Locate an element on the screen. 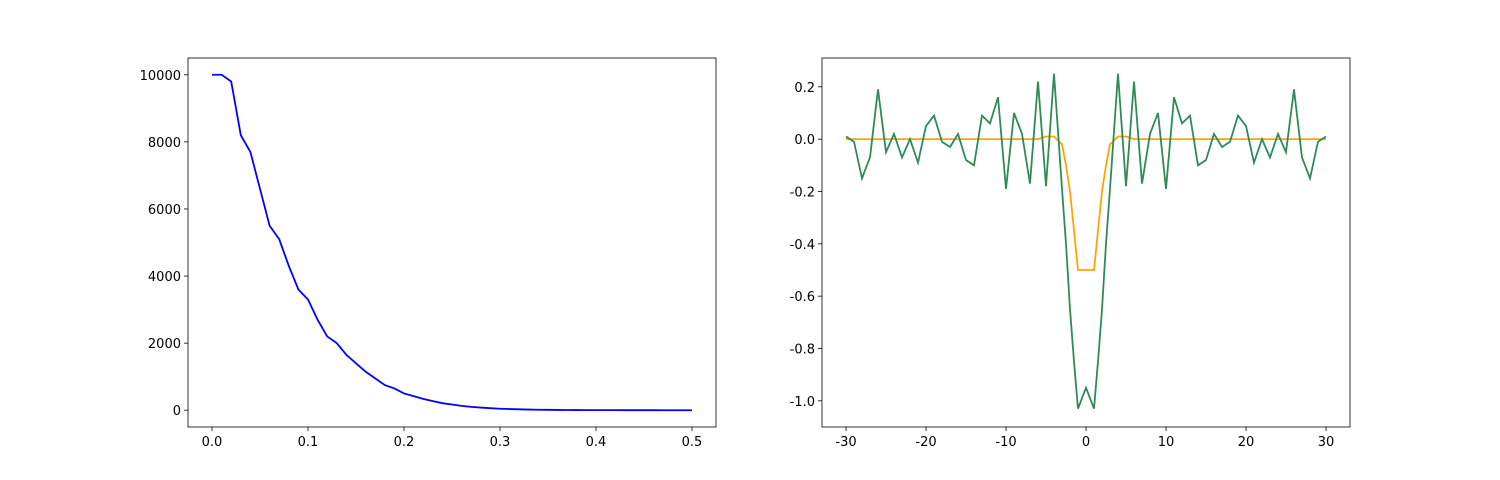  x-tick-label: 0 is located at coordinates (1086, 442).